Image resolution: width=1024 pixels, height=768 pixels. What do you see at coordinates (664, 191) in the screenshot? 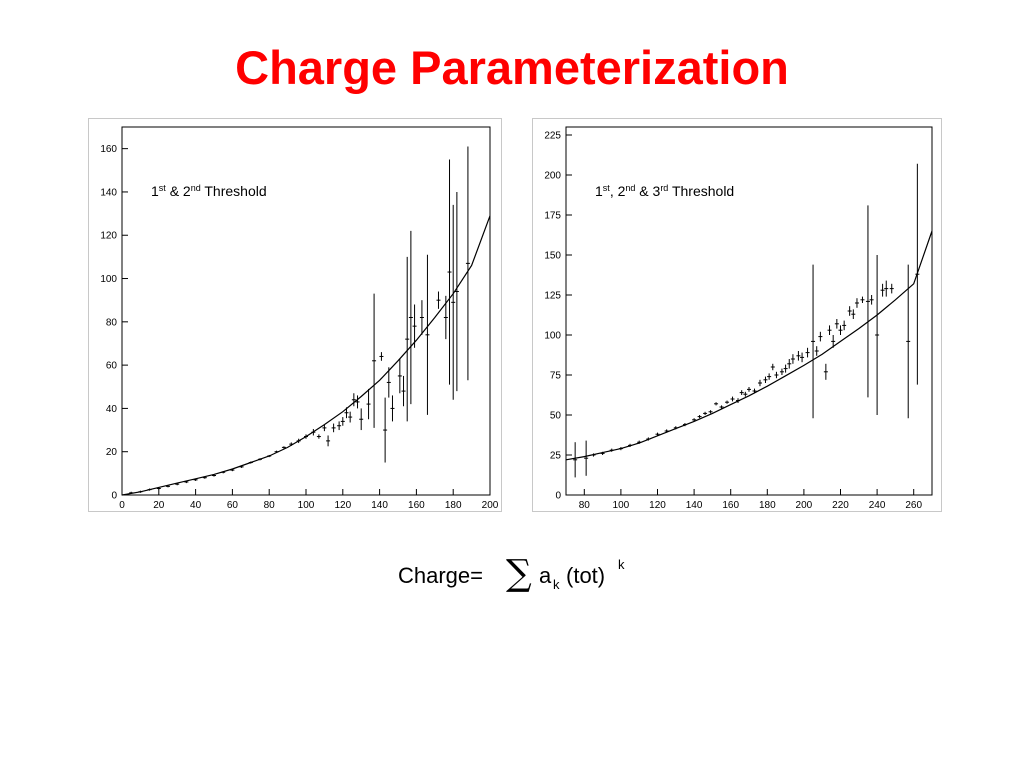
I see `chart-right-annotation: 1st, 2nd & 3rd Threshold` at bounding box center [664, 191].